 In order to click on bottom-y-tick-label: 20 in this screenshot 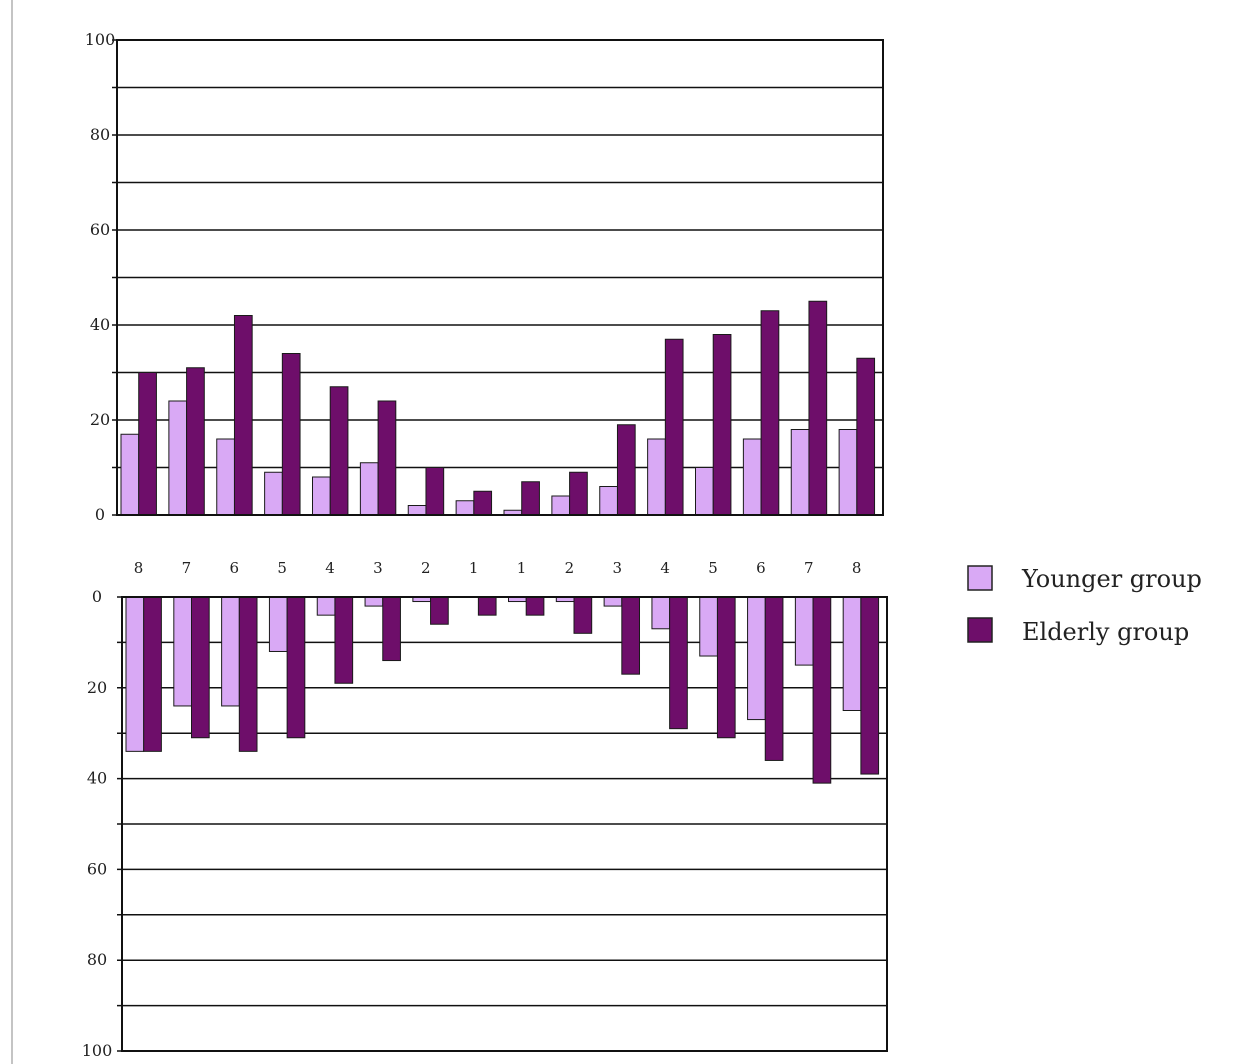, I will do `click(97, 687)`.